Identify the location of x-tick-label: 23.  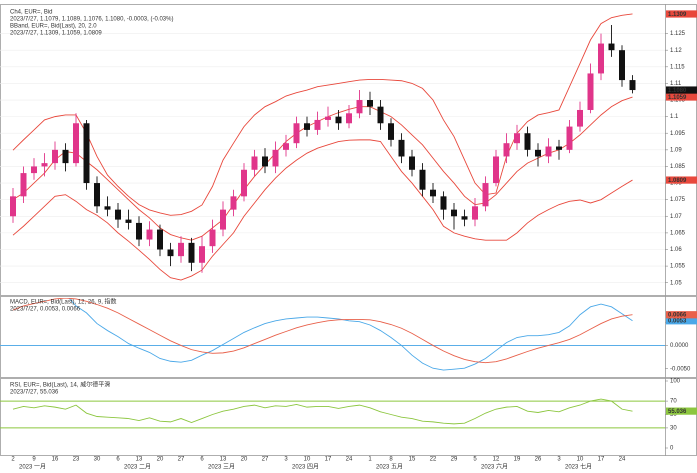
(76, 460).